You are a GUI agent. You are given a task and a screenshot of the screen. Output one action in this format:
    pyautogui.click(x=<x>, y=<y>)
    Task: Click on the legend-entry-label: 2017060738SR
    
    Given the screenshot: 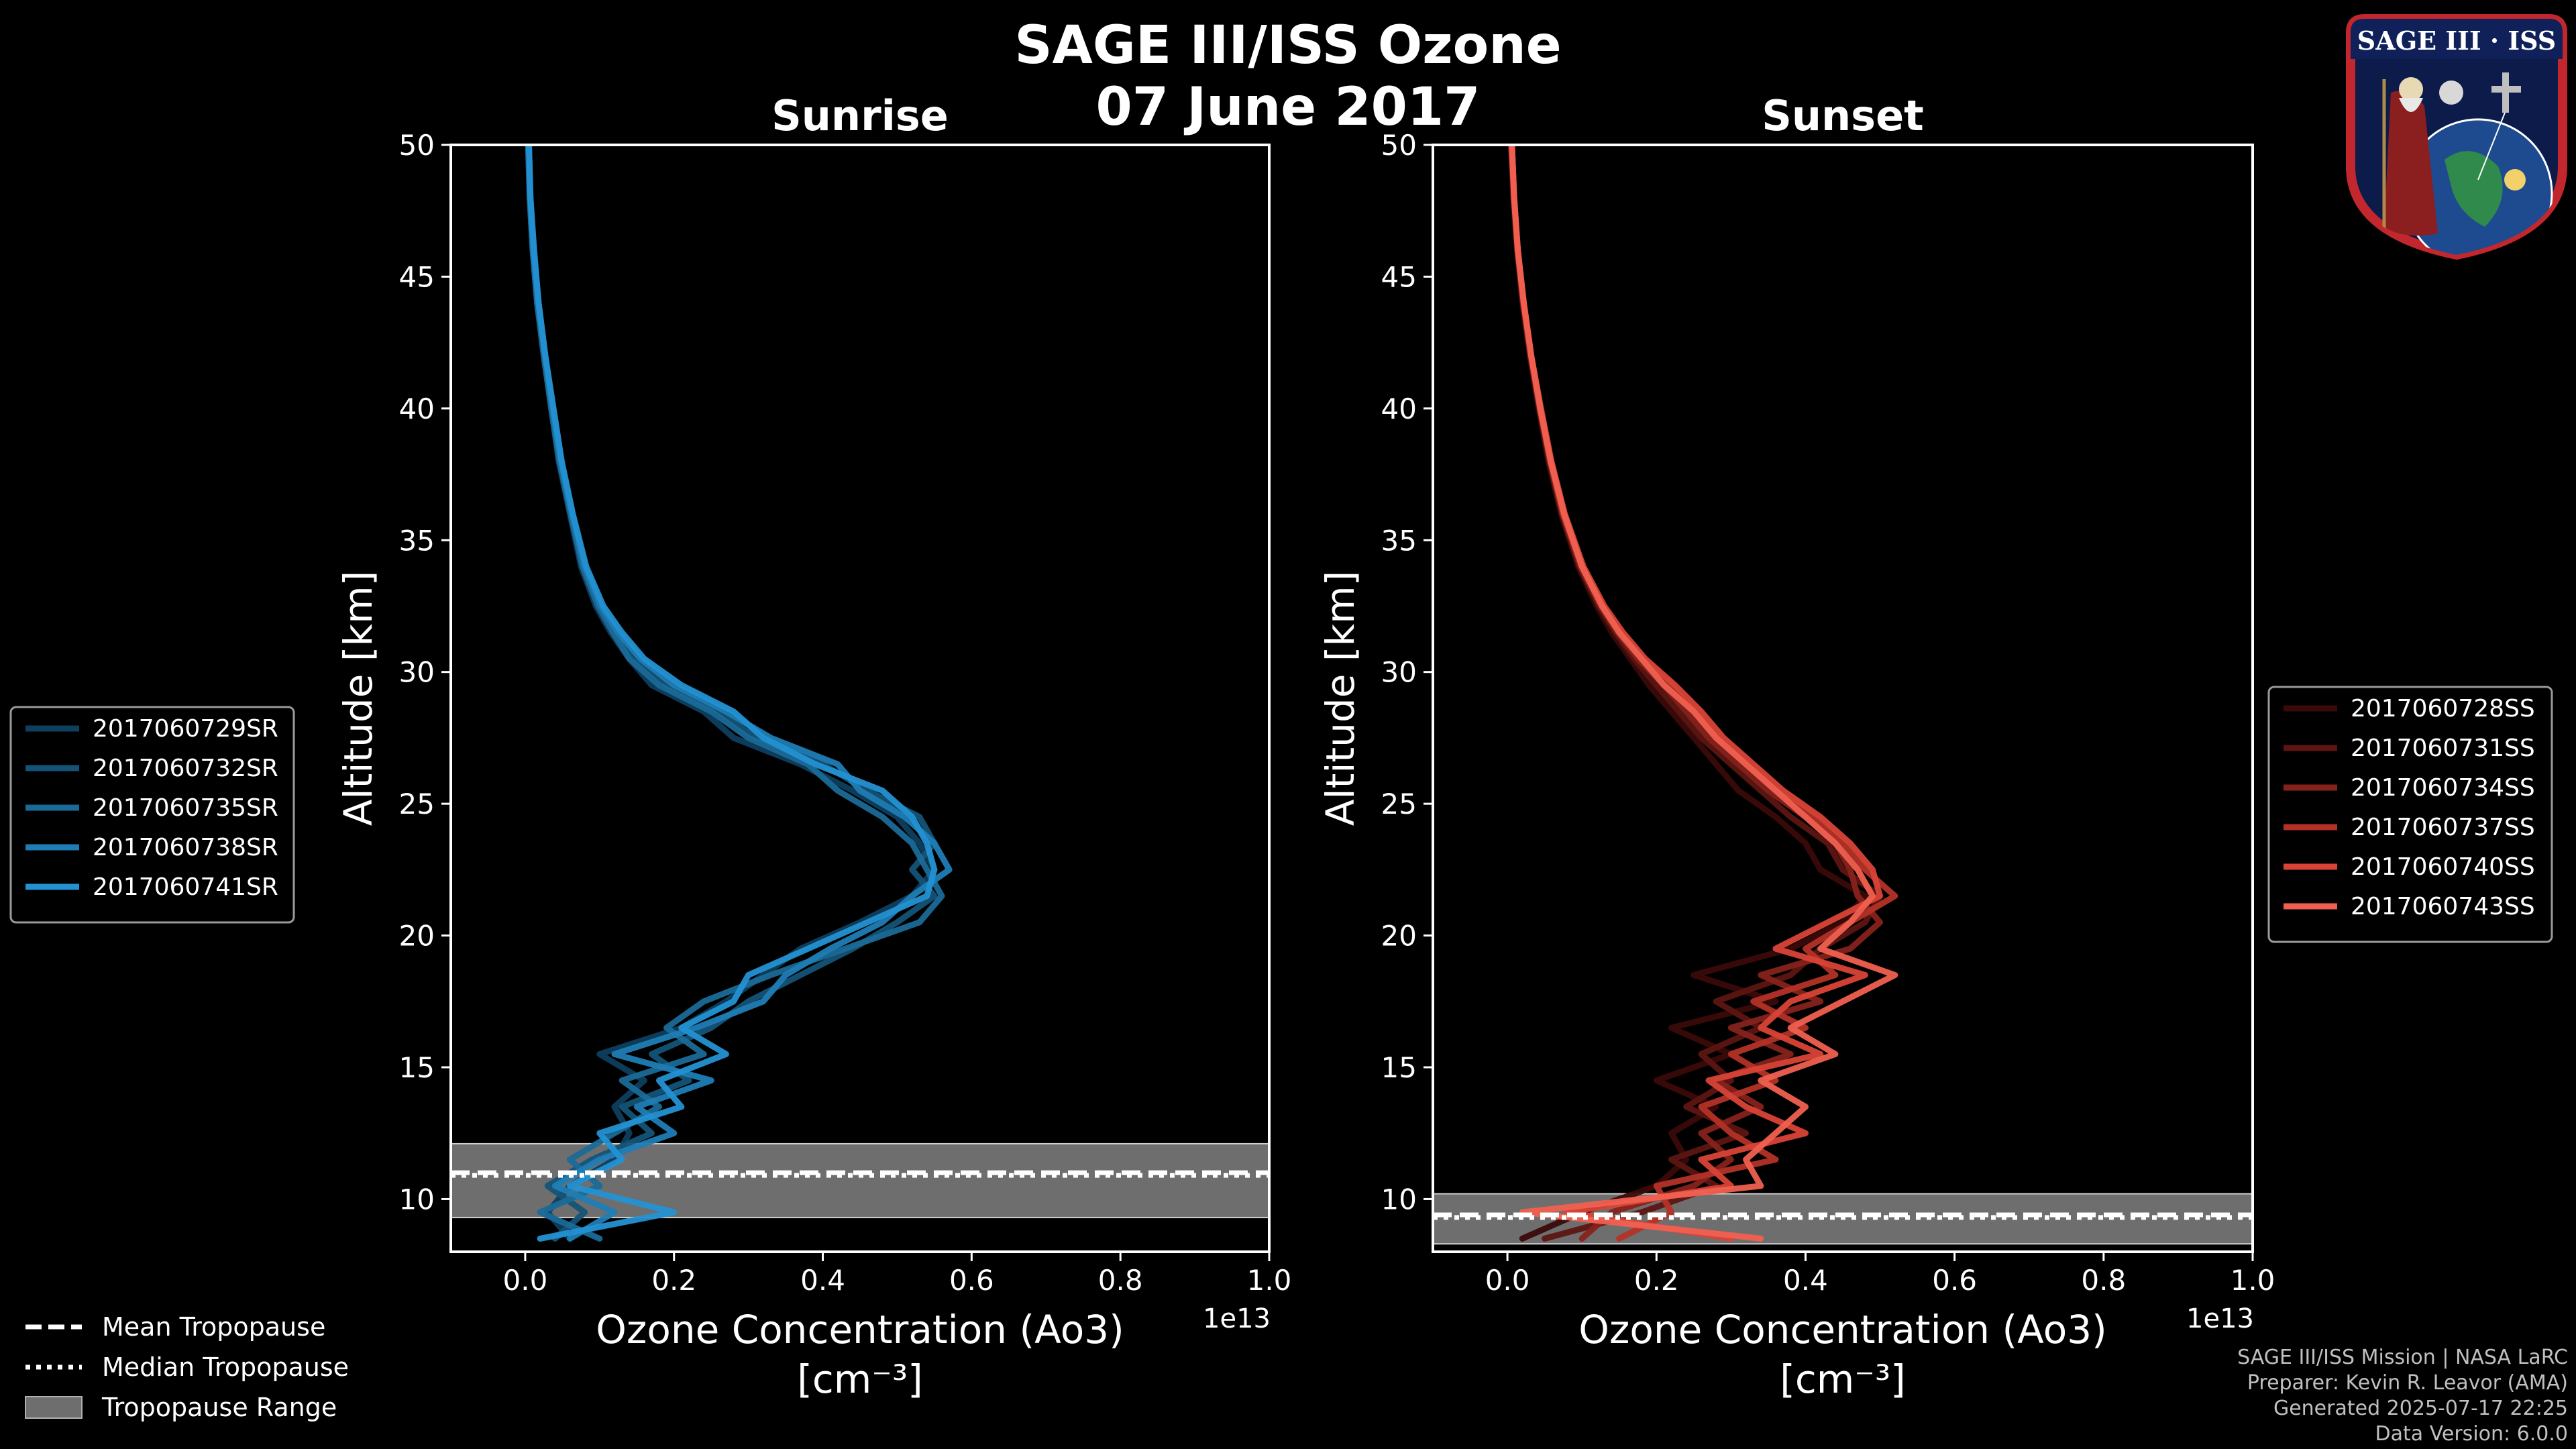 What is the action you would take?
    pyautogui.click(x=185, y=847)
    